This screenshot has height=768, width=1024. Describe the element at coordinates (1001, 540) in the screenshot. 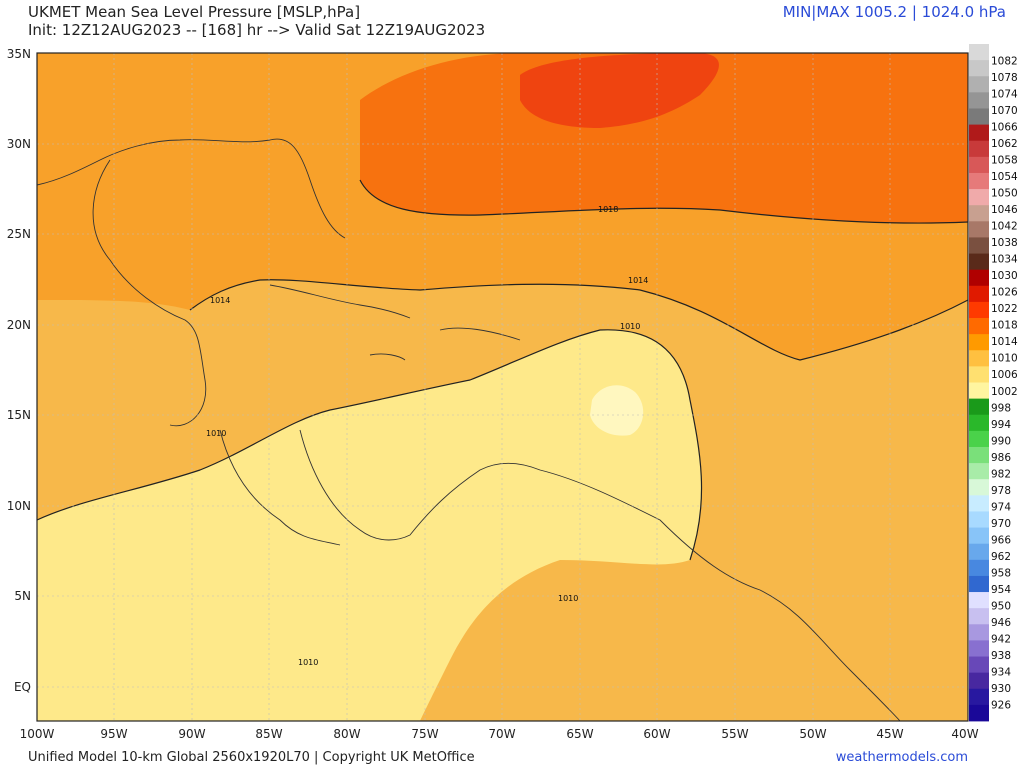

I see `colorbar-label: 966` at that location.